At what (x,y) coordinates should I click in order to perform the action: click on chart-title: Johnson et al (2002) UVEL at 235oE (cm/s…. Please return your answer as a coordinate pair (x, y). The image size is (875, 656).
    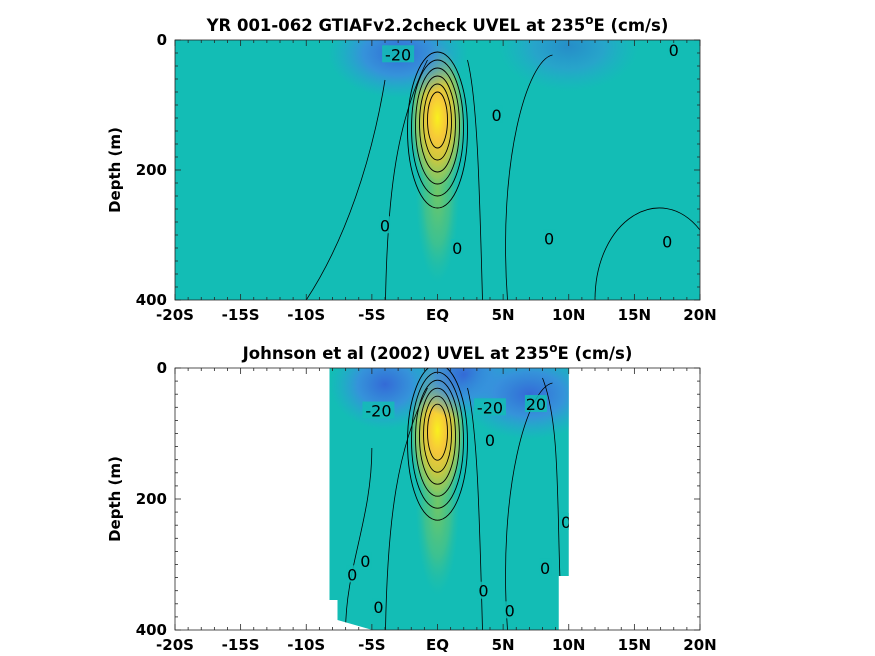
    Looking at the image, I should click on (437, 352).